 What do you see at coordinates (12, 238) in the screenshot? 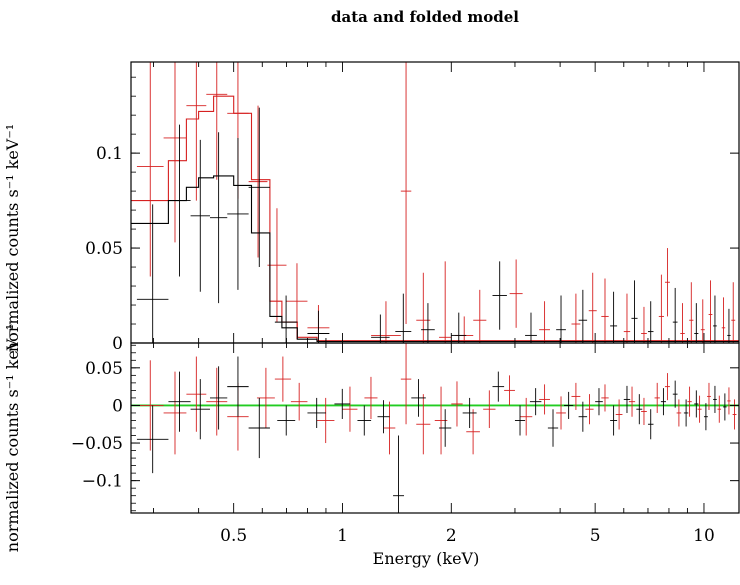
I see `top-y-axis-label: normalized counts s⁻¹ keV⁻¹` at bounding box center [12, 238].